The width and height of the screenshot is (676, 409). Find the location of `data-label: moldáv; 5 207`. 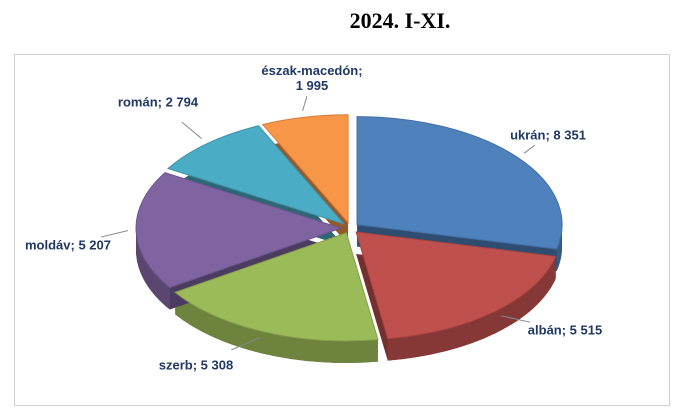

data-label: moldáv; 5 207 is located at coordinates (68, 245).